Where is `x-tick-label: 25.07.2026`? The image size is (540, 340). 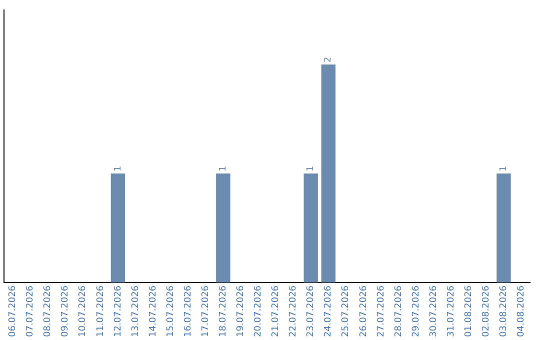 x-tick-label: 25.07.2026 is located at coordinates (346, 311).